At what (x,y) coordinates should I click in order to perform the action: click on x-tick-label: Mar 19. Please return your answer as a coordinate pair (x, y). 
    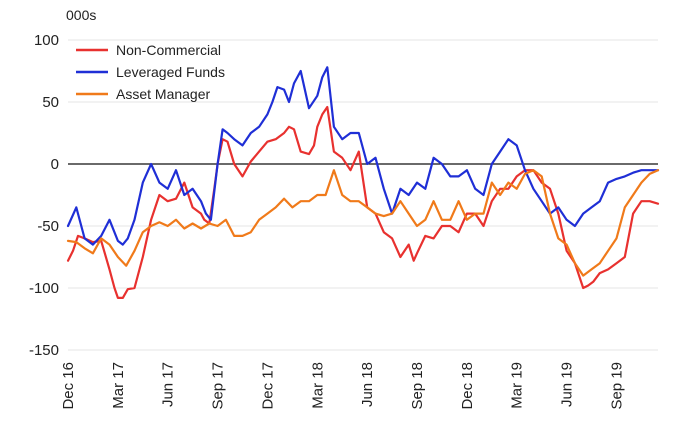
    Looking at the image, I should click on (517, 385).